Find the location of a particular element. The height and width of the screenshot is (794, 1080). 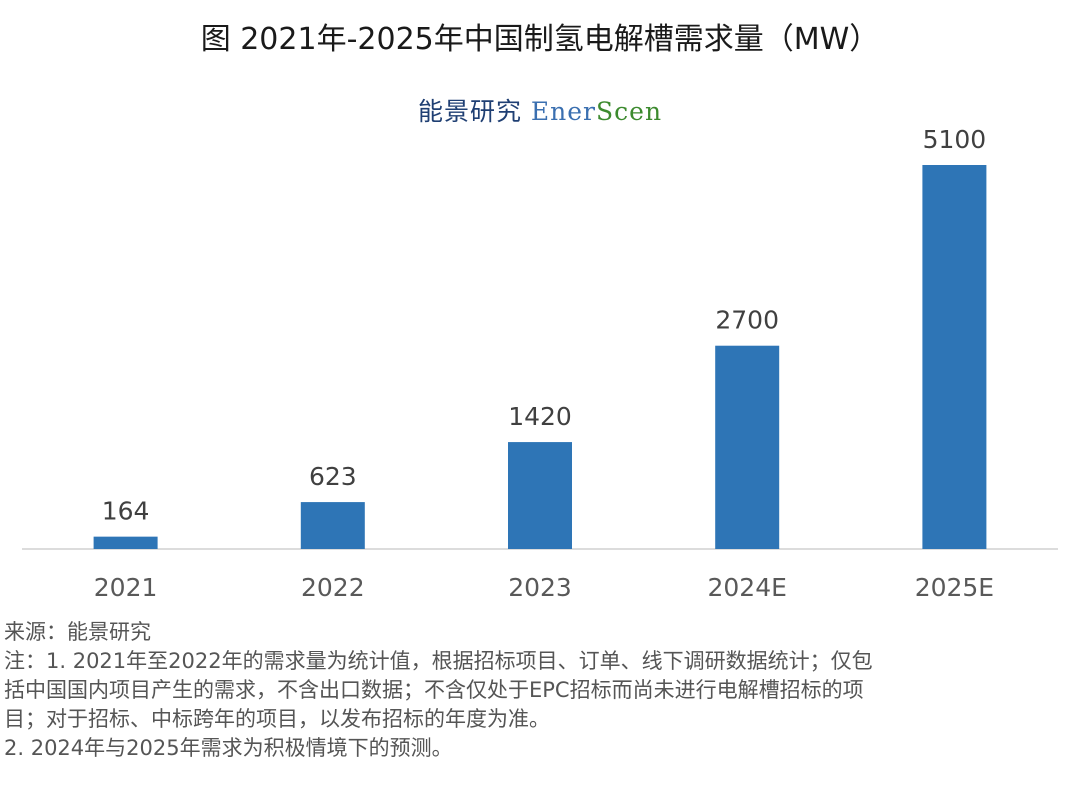

note-line: 目；对于招标、中标跨年的项目，以发布招标的年度为准。 is located at coordinates (277, 719).